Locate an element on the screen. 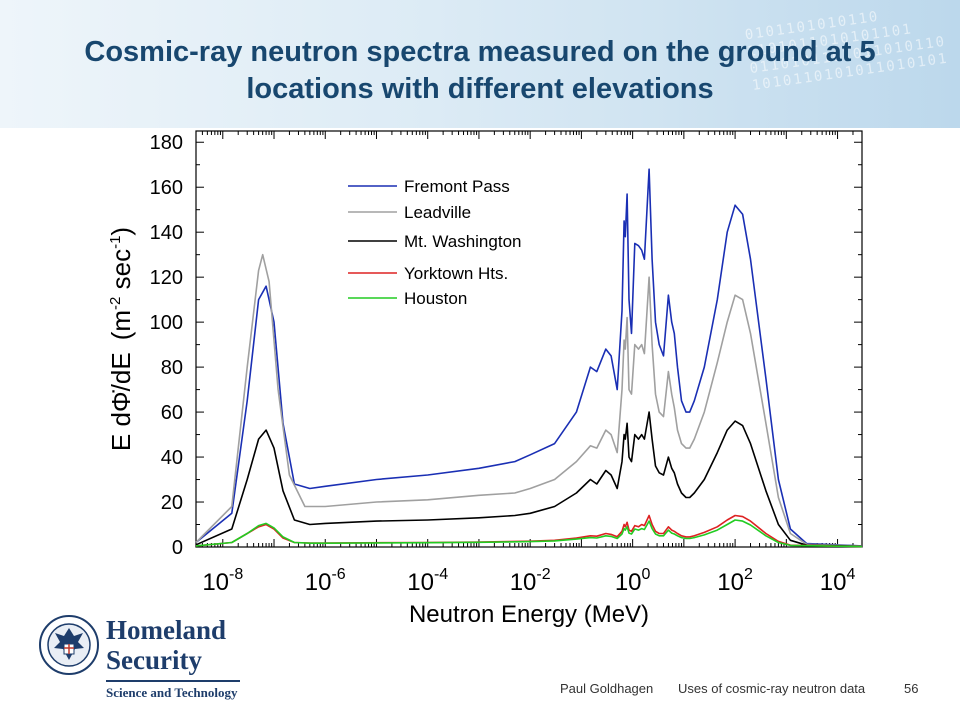 Image resolution: width=960 pixels, height=720 pixels. x-tick-label: 10⁻⁶ is located at coordinates (325, 581).